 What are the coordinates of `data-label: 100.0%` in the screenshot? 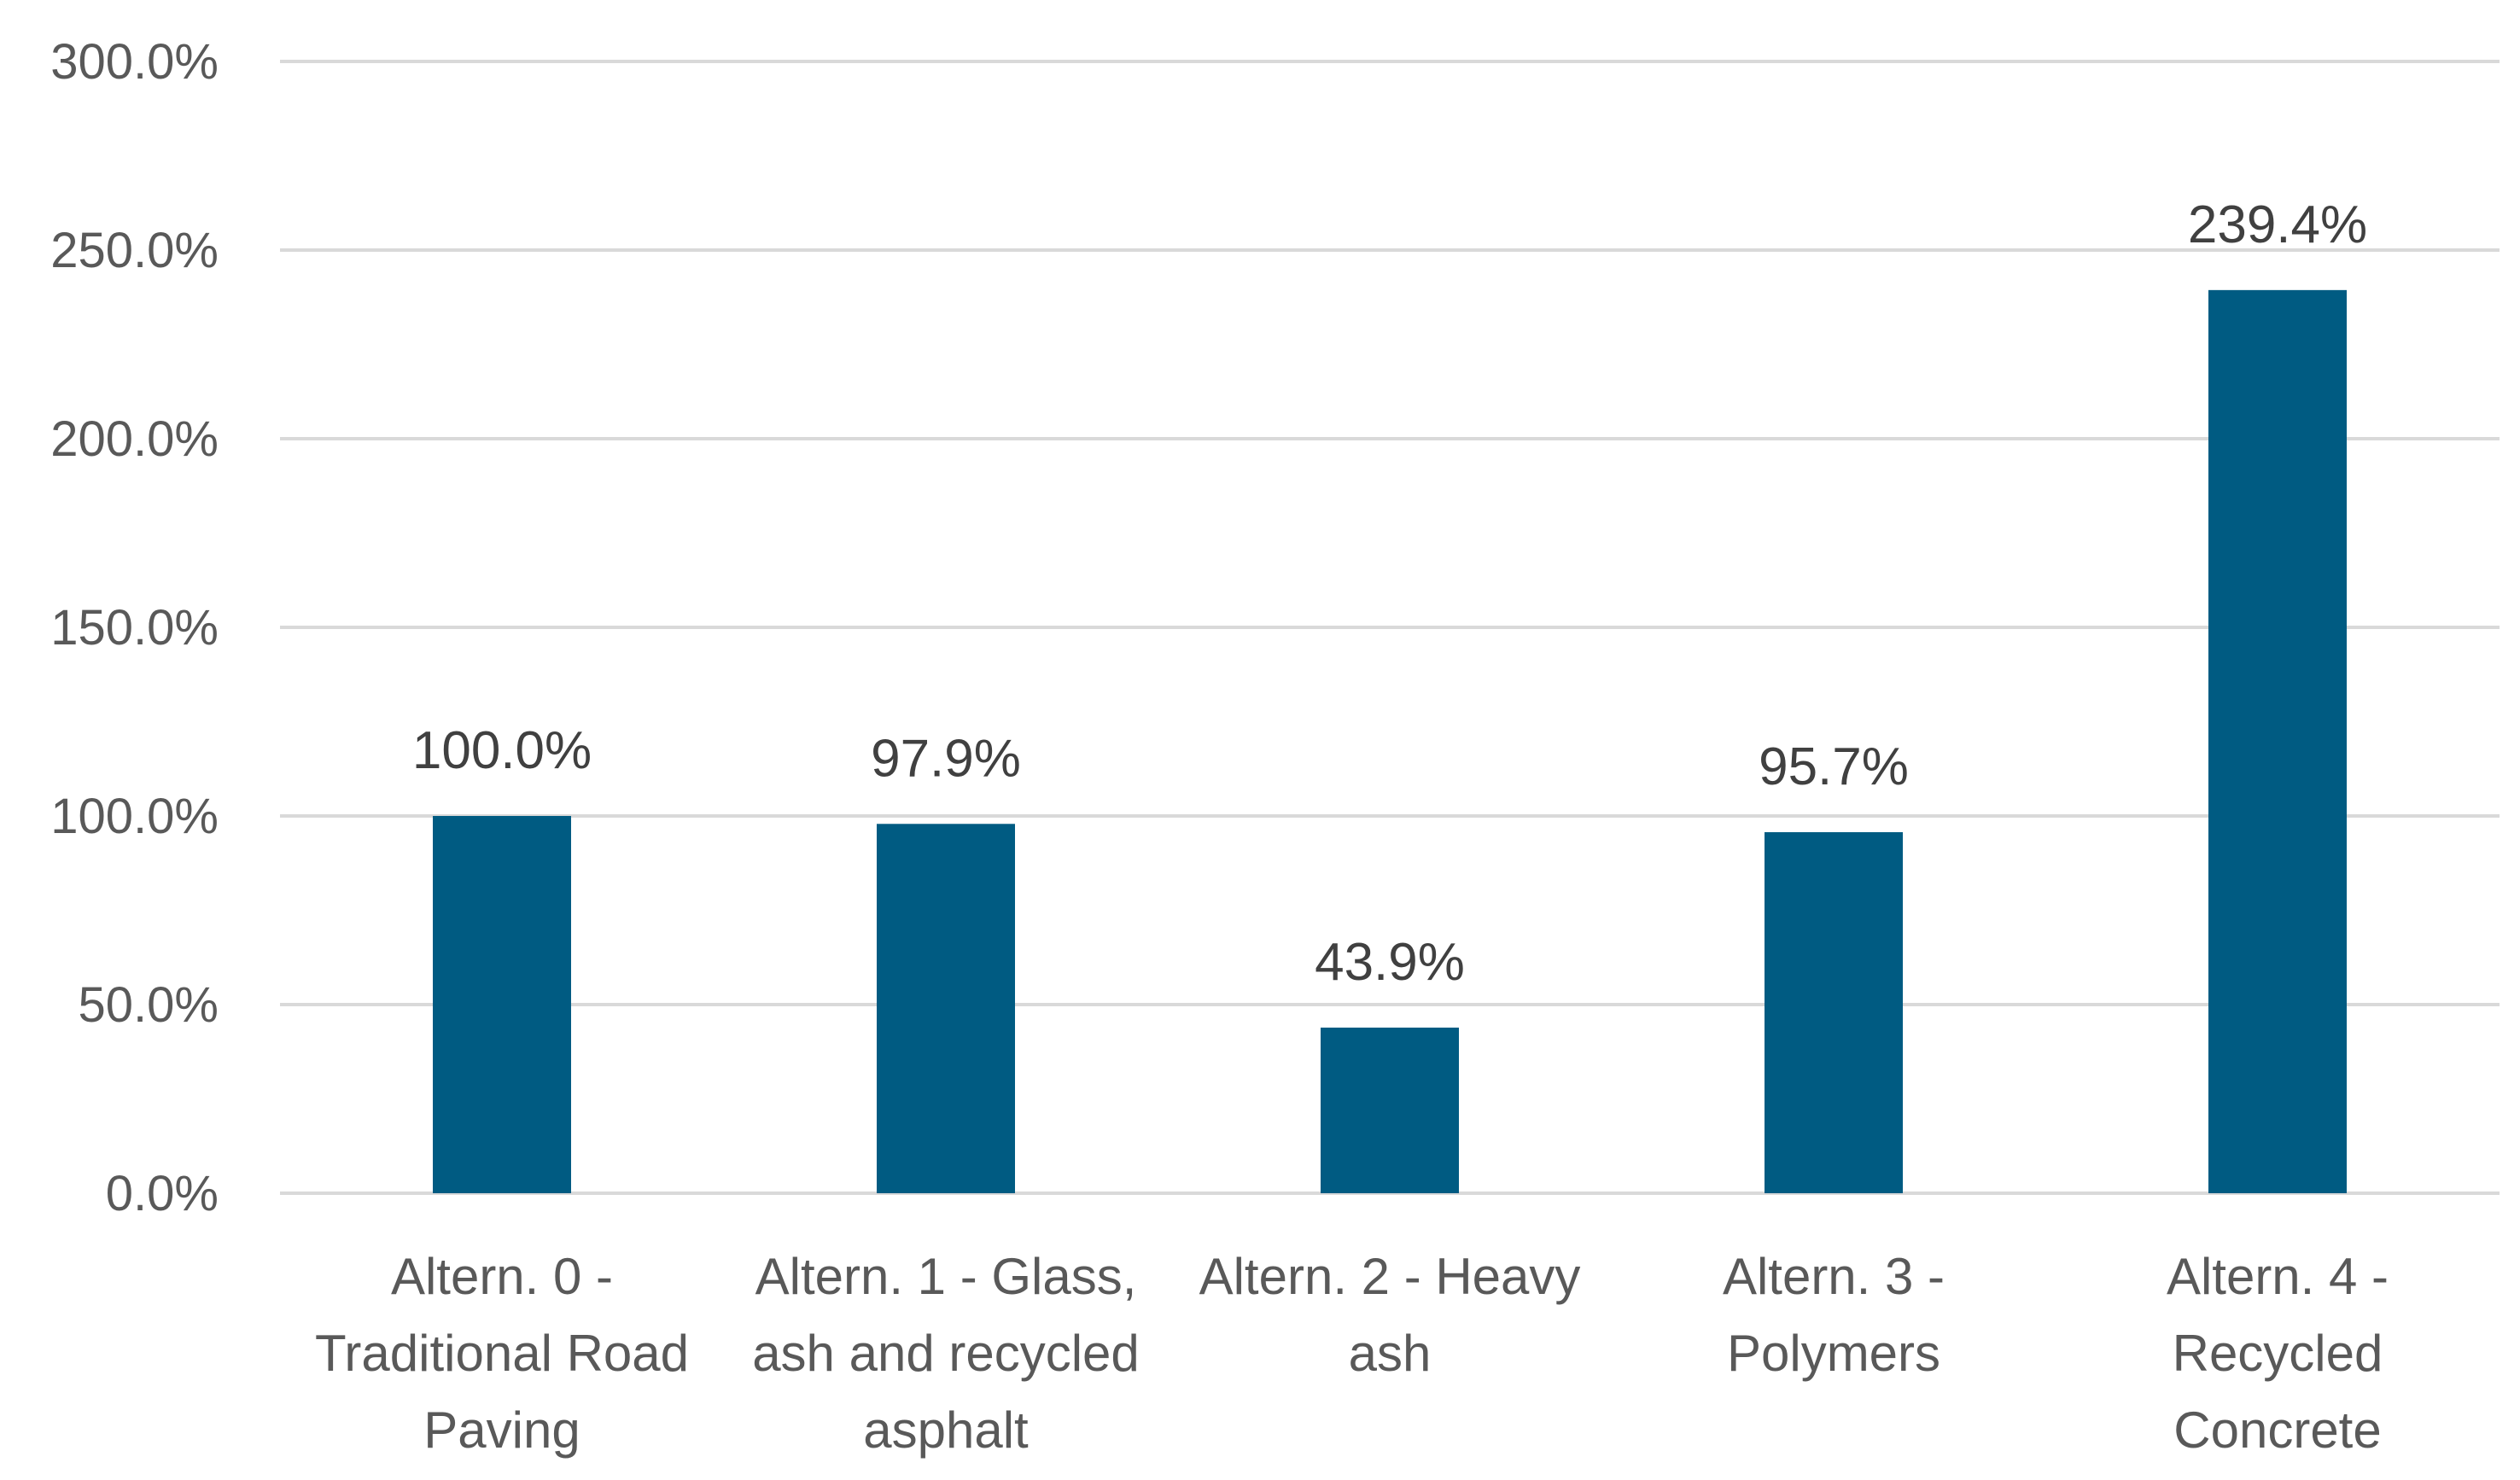 It's located at (502, 750).